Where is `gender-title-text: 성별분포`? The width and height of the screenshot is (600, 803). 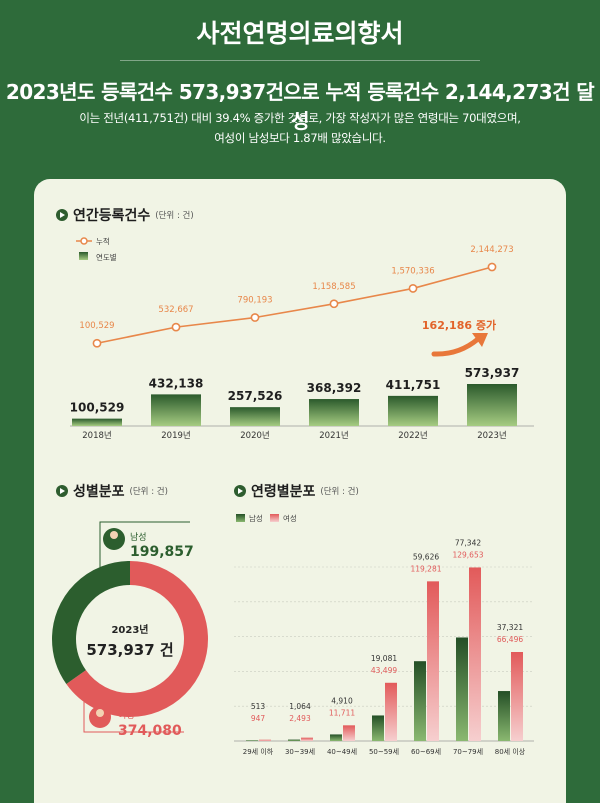
gender-title-text: 성별분포 is located at coordinates (99, 492).